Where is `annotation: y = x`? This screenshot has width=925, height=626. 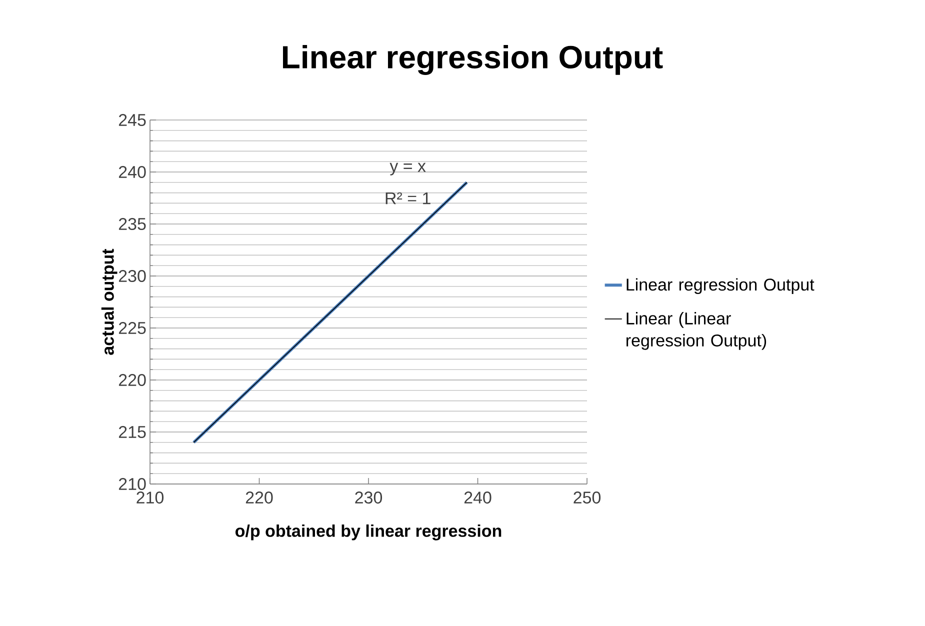
annotation: y = x is located at coordinates (408, 169).